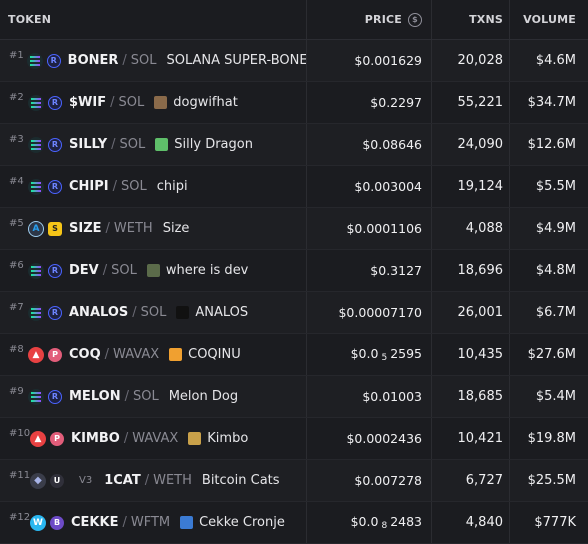  Describe the element at coordinates (85, 228) in the screenshot. I see `token-symbol: SIZE` at that location.